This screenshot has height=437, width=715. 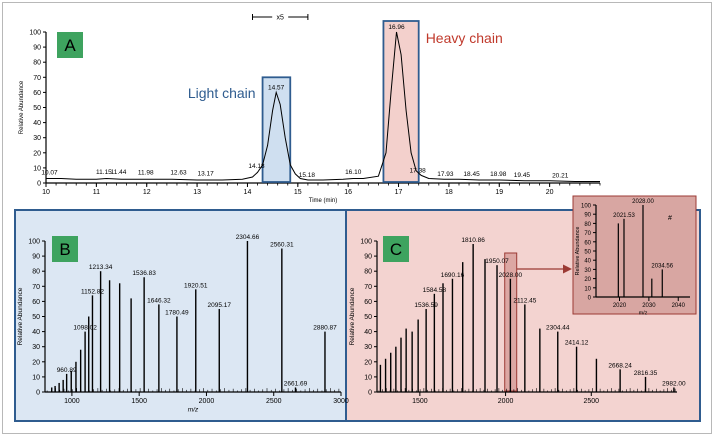 What do you see at coordinates (67, 370) in the screenshot?
I see `peak-mz-label: 960.89` at bounding box center [67, 370].